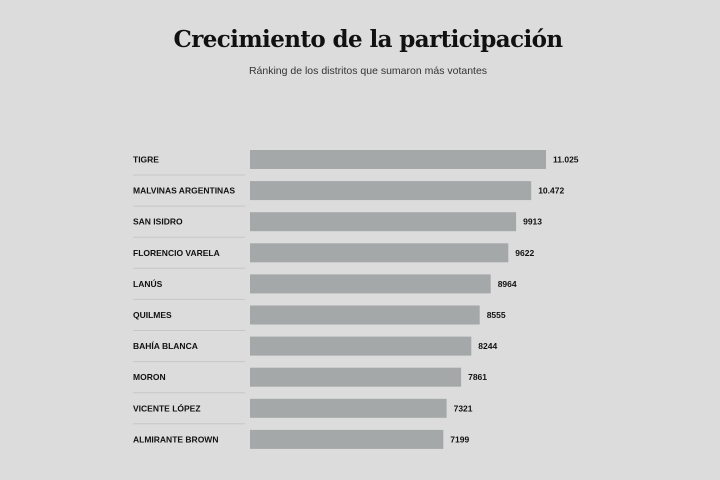 The image size is (720, 480). What do you see at coordinates (532, 222) in the screenshot?
I see `value-label: 9913` at bounding box center [532, 222].